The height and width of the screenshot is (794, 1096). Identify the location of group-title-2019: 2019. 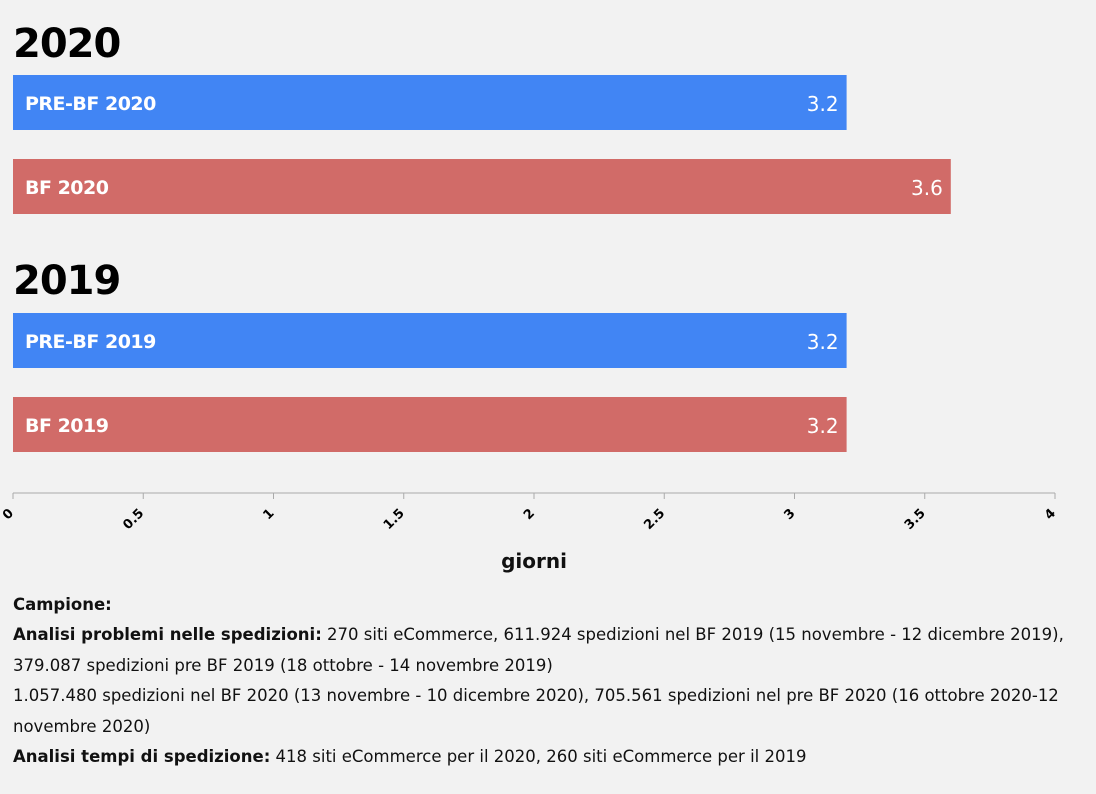
(66, 281).